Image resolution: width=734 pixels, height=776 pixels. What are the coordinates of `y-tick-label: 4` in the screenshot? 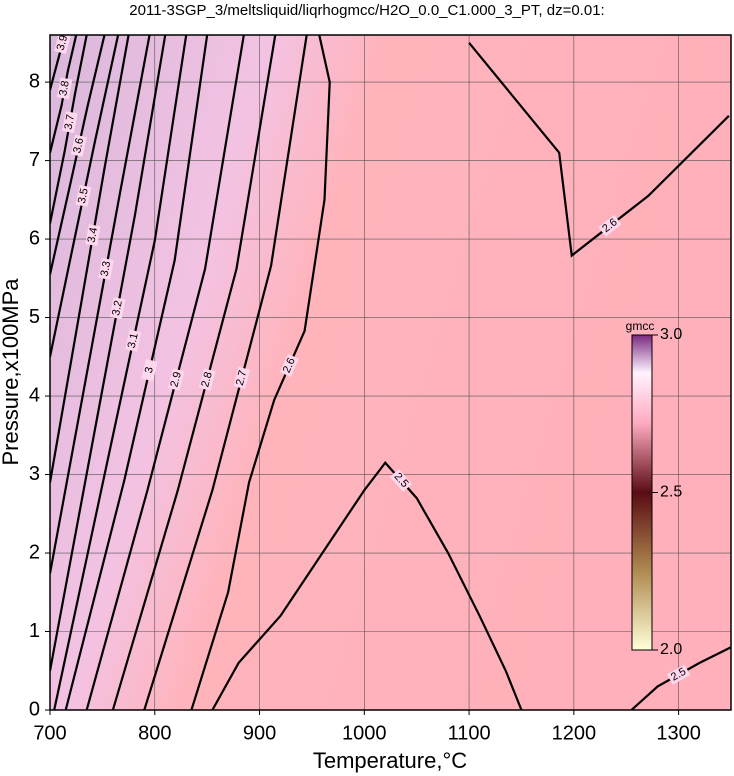 It's located at (34, 395).